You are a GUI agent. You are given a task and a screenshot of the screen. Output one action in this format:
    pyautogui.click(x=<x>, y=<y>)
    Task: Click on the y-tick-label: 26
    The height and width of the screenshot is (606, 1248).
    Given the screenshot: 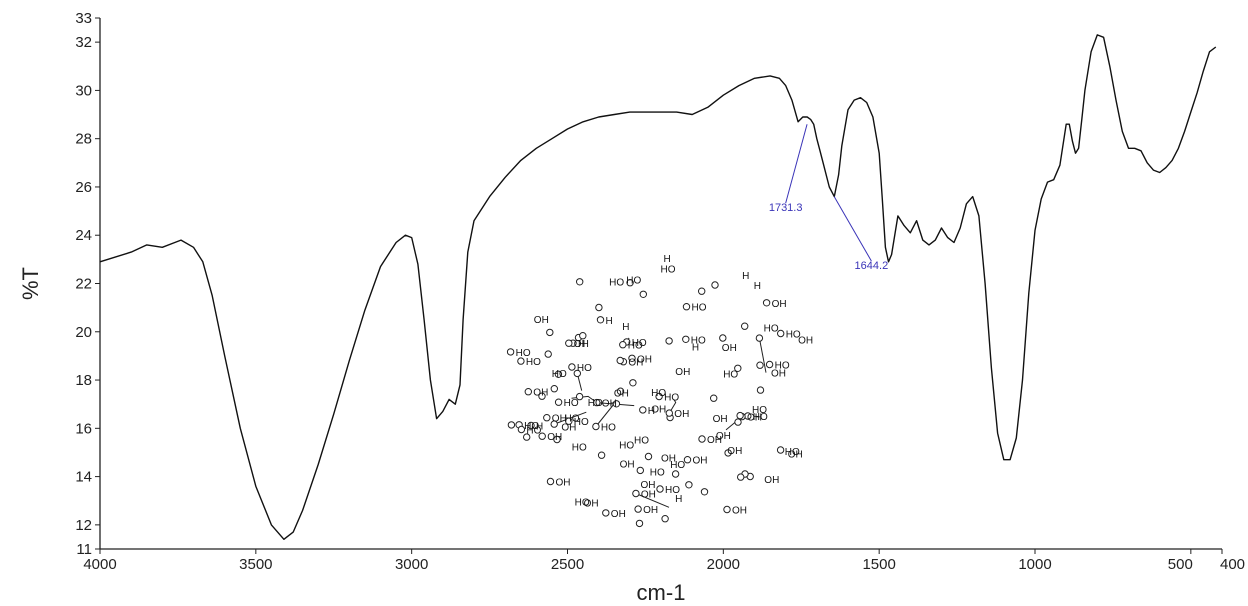 What is the action you would take?
    pyautogui.click(x=83, y=187)
    